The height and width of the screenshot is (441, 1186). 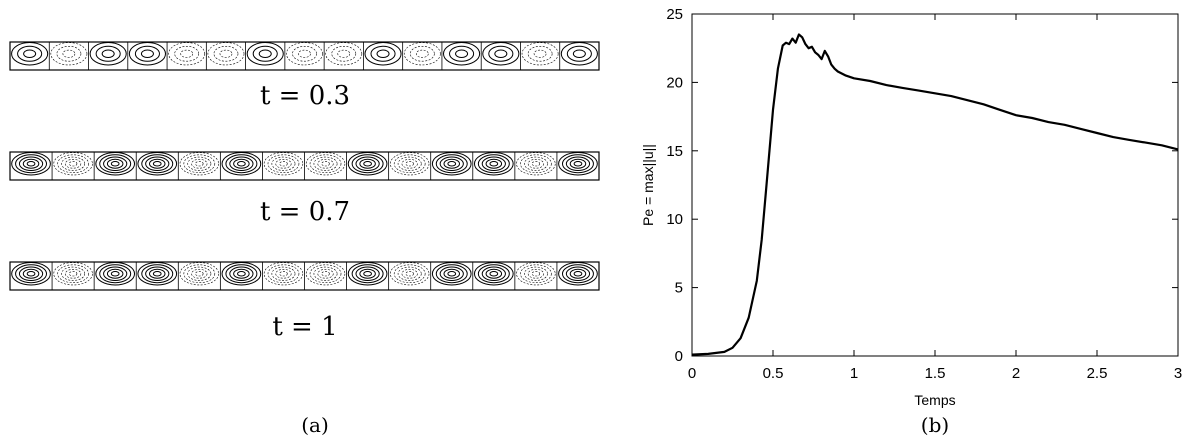 I want to click on x-tick-label: 1, so click(x=854, y=373).